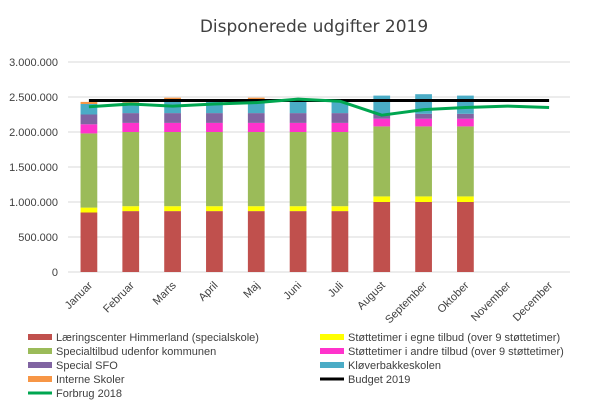 This screenshot has width=592, height=405. I want to click on legend-label: Budget 2019, so click(379, 380).